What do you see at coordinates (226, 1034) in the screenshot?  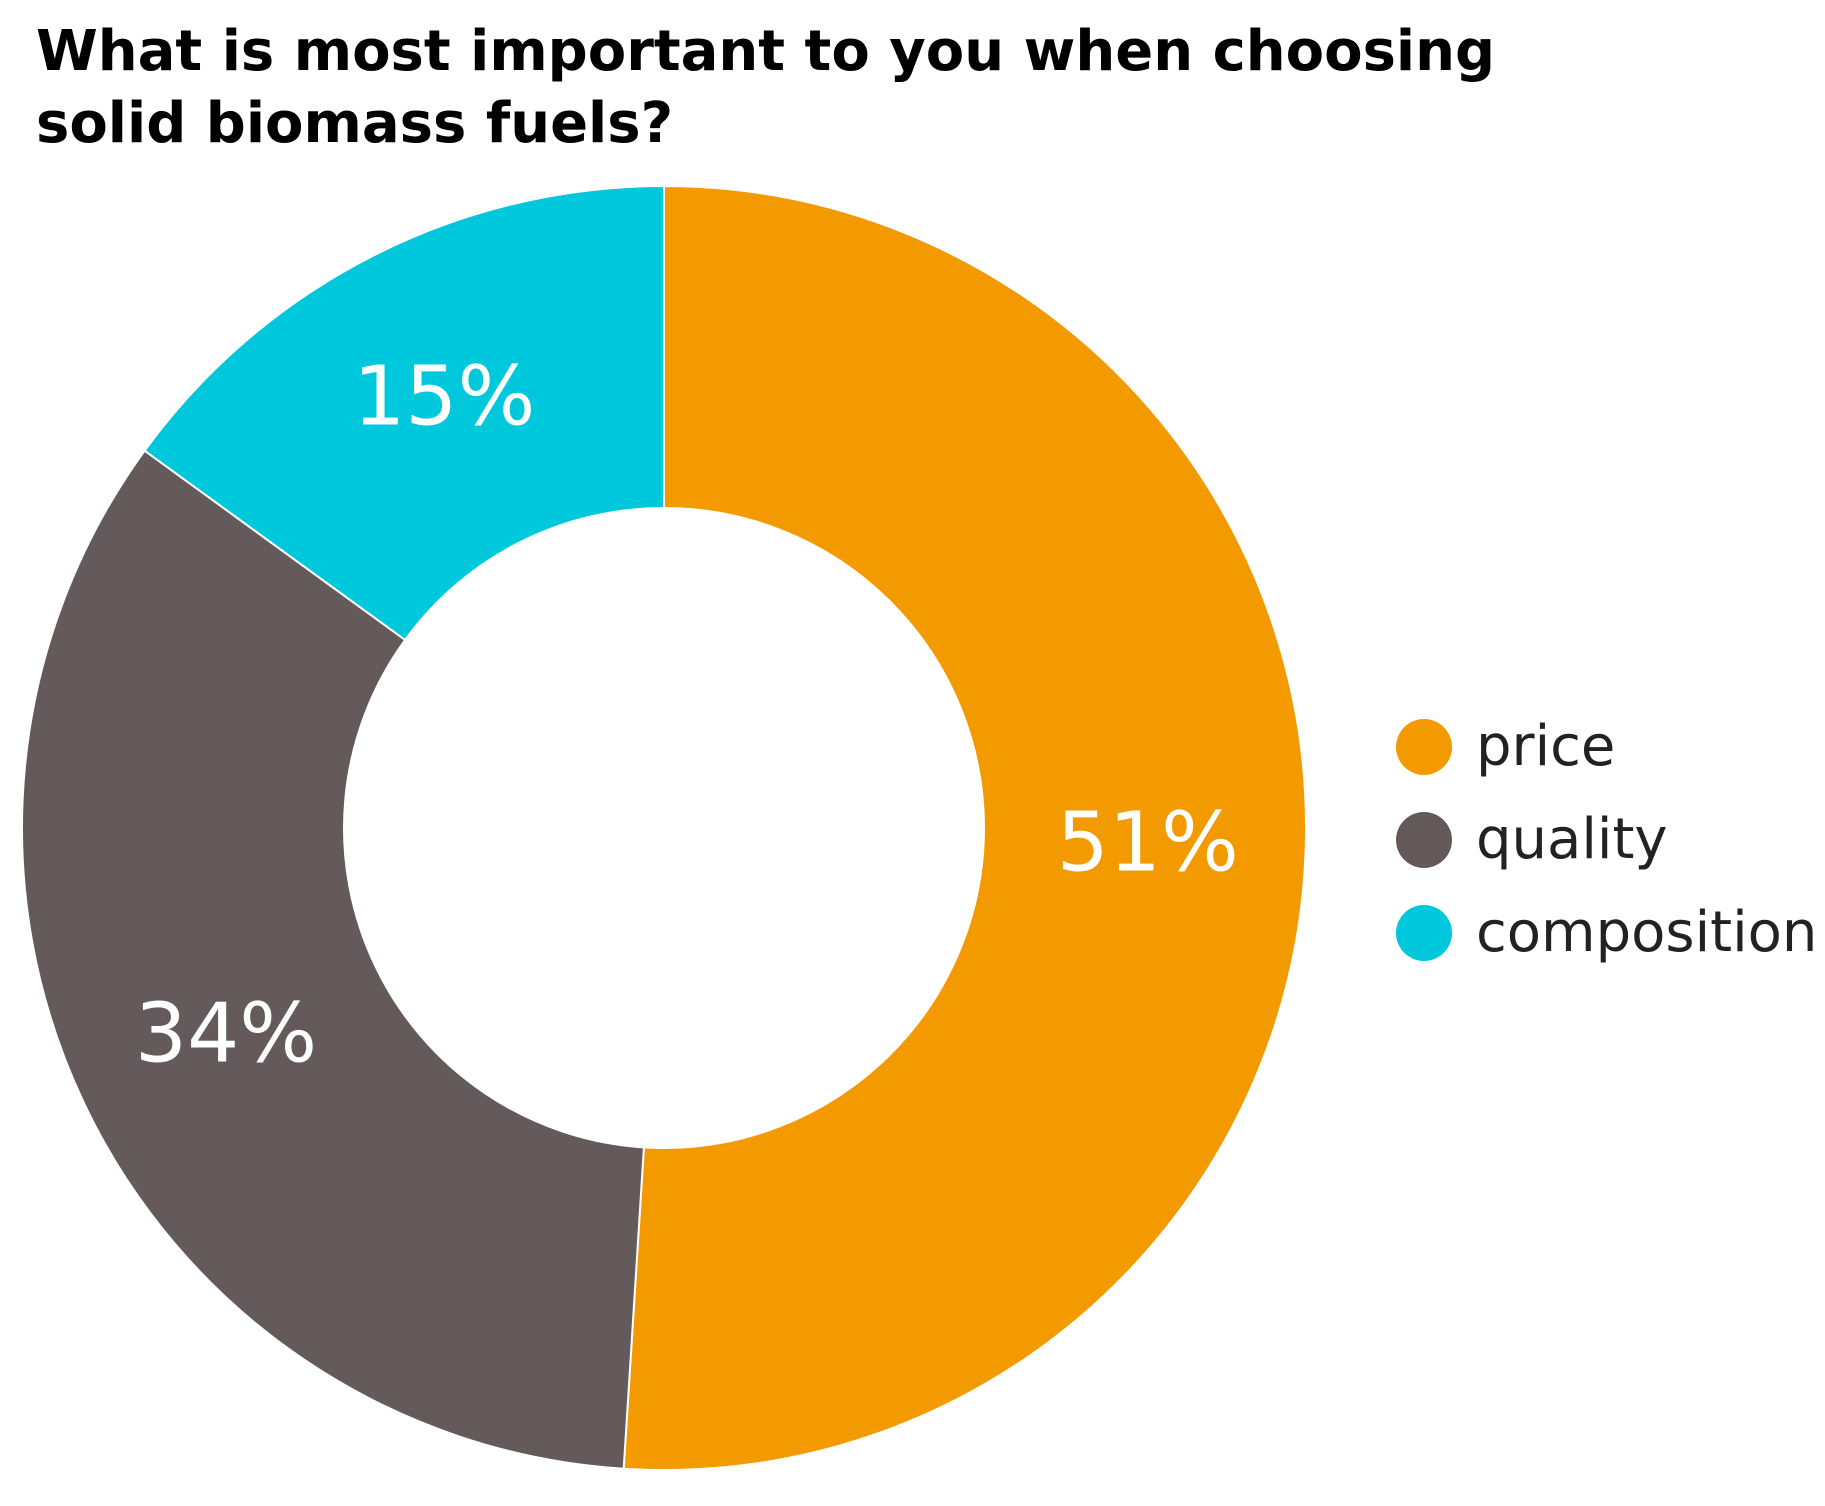 I see `slice-label-quality: 34%` at bounding box center [226, 1034].